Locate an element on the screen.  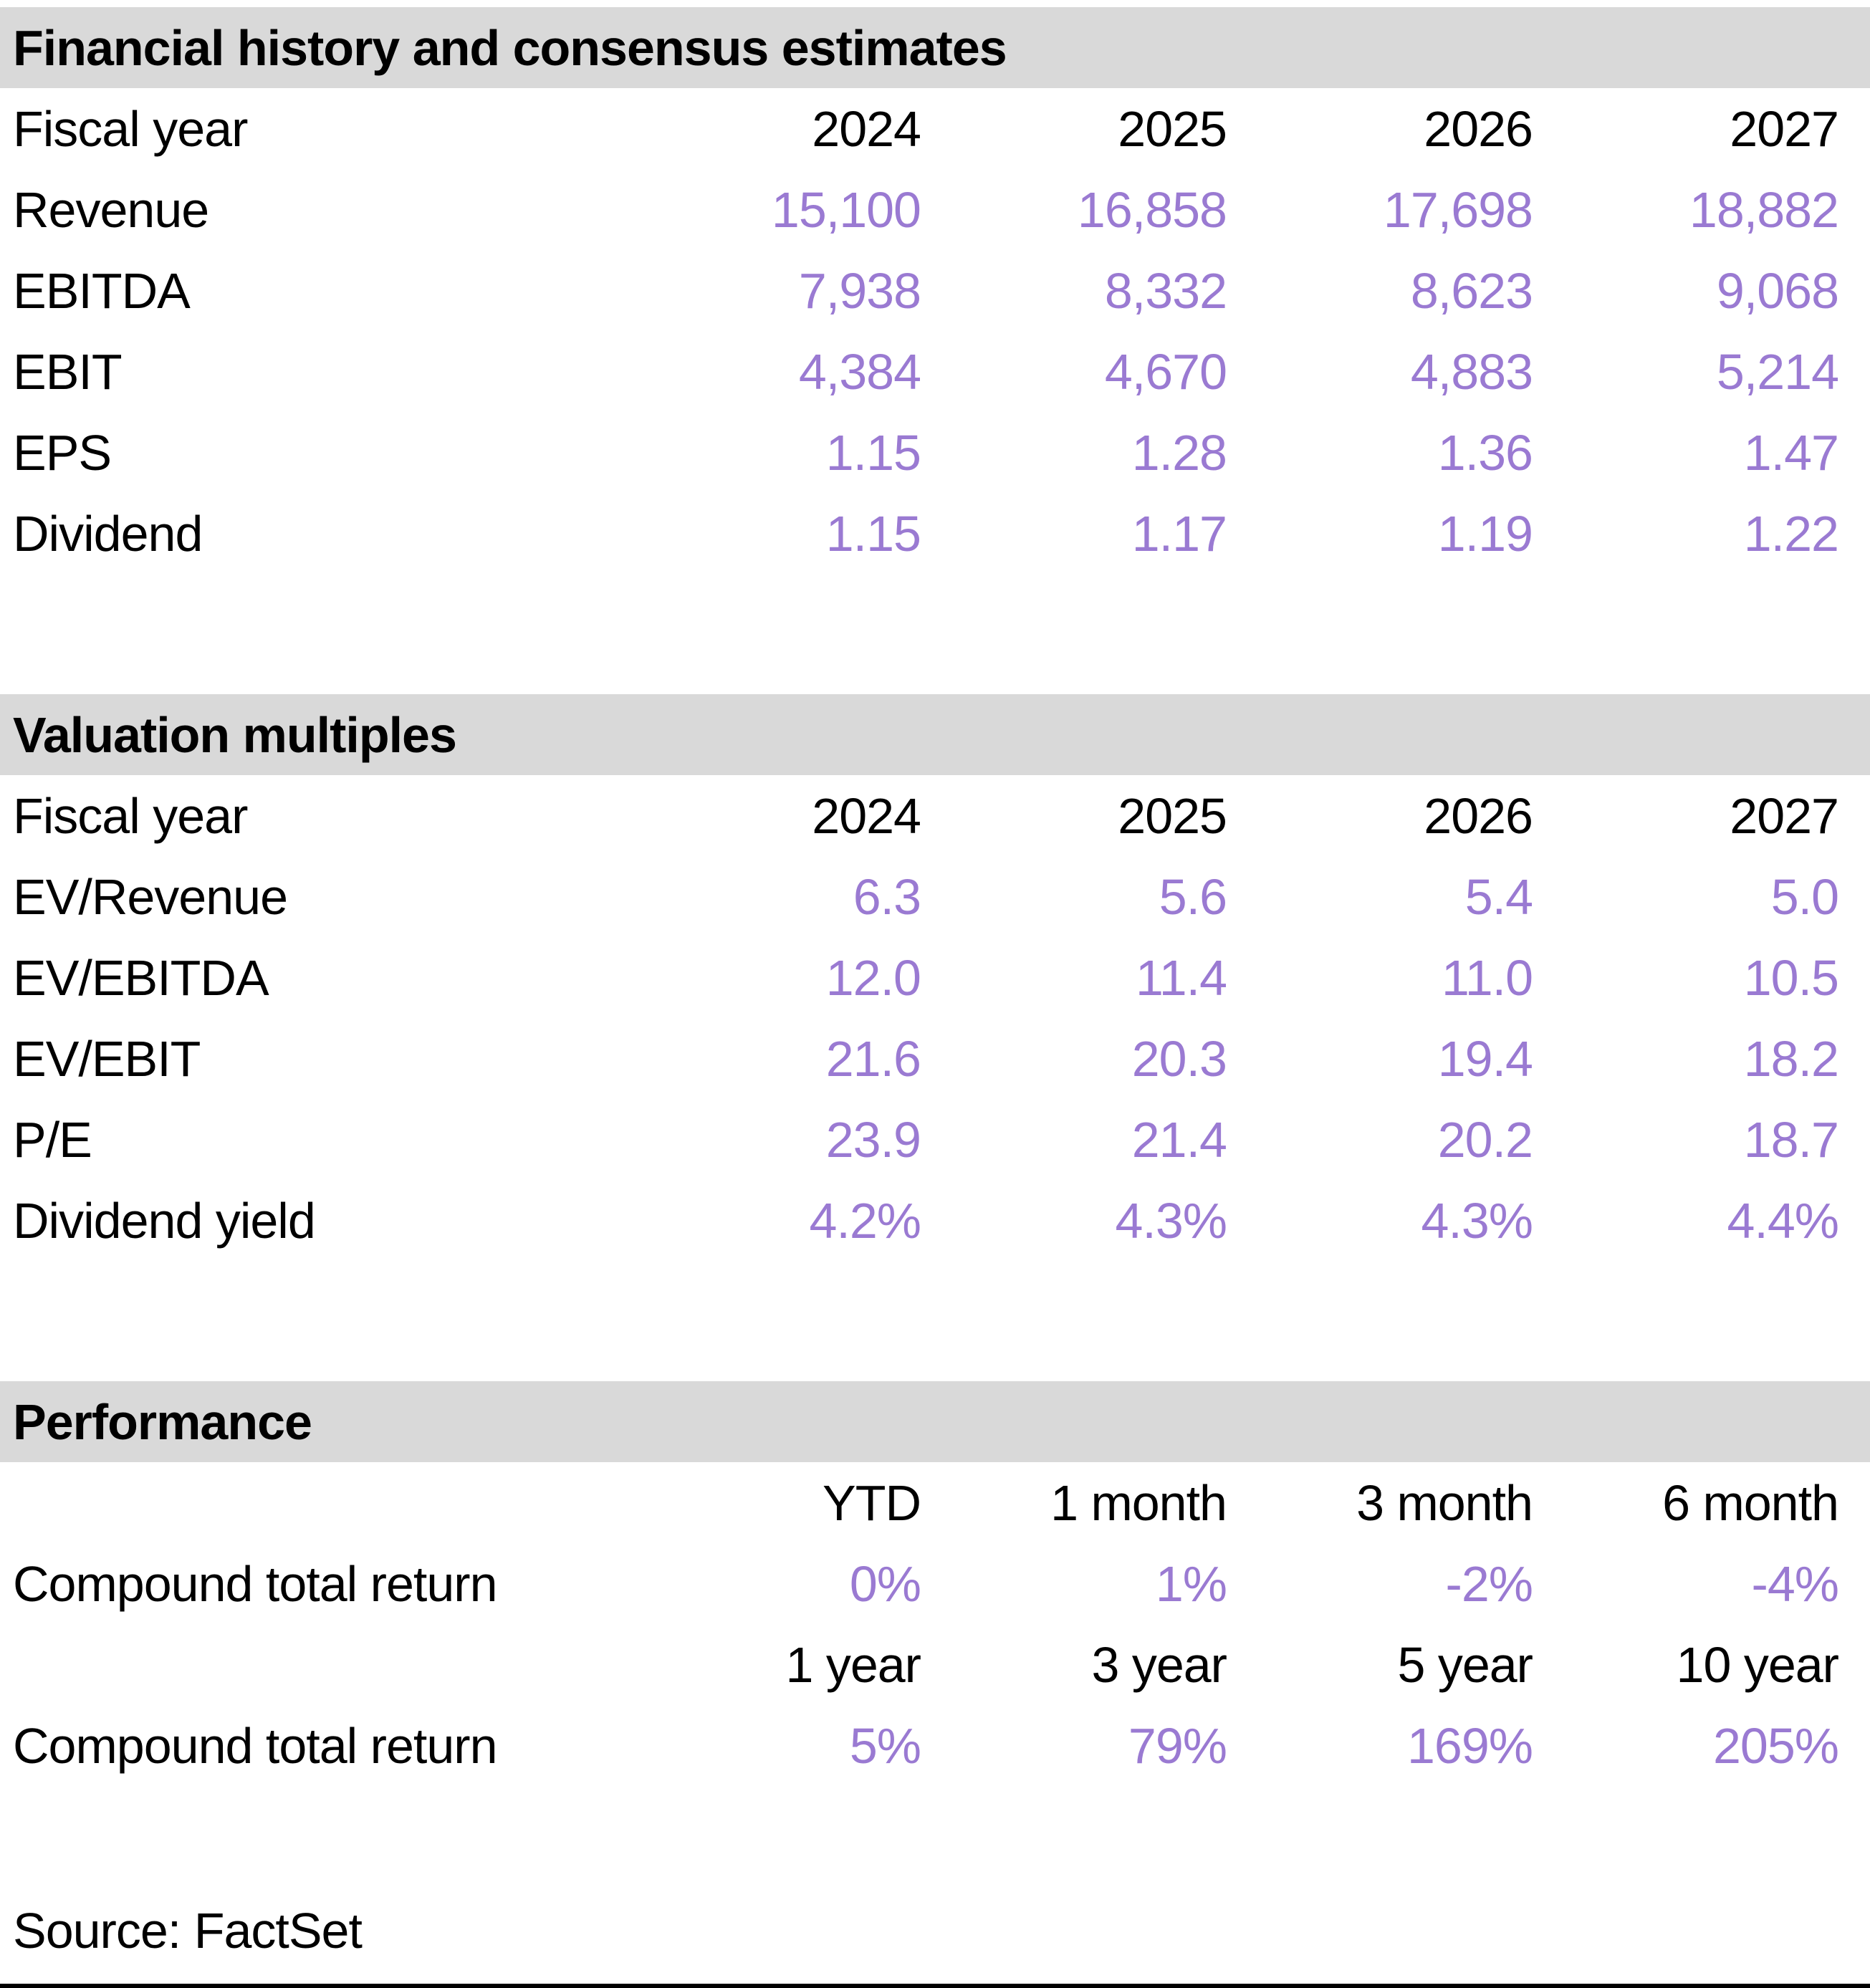
cell-value: 5,214 is located at coordinates (1778, 371).